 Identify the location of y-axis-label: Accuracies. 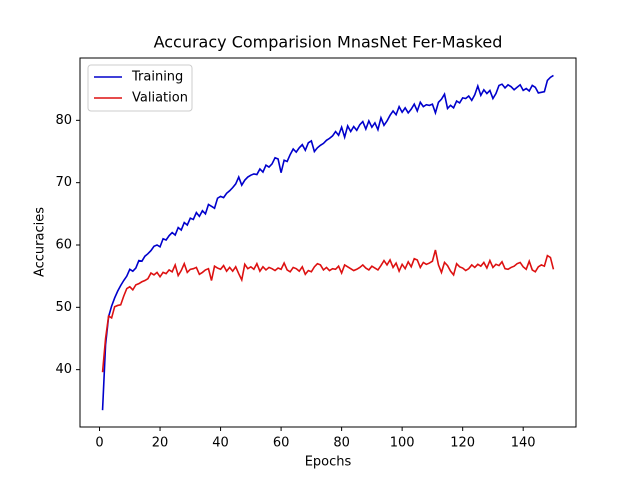
(40, 242).